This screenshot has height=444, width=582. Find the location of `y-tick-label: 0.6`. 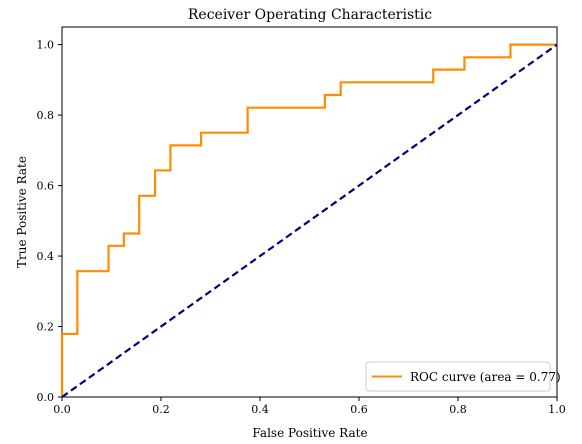

y-tick-label: 0.6 is located at coordinates (46, 186).